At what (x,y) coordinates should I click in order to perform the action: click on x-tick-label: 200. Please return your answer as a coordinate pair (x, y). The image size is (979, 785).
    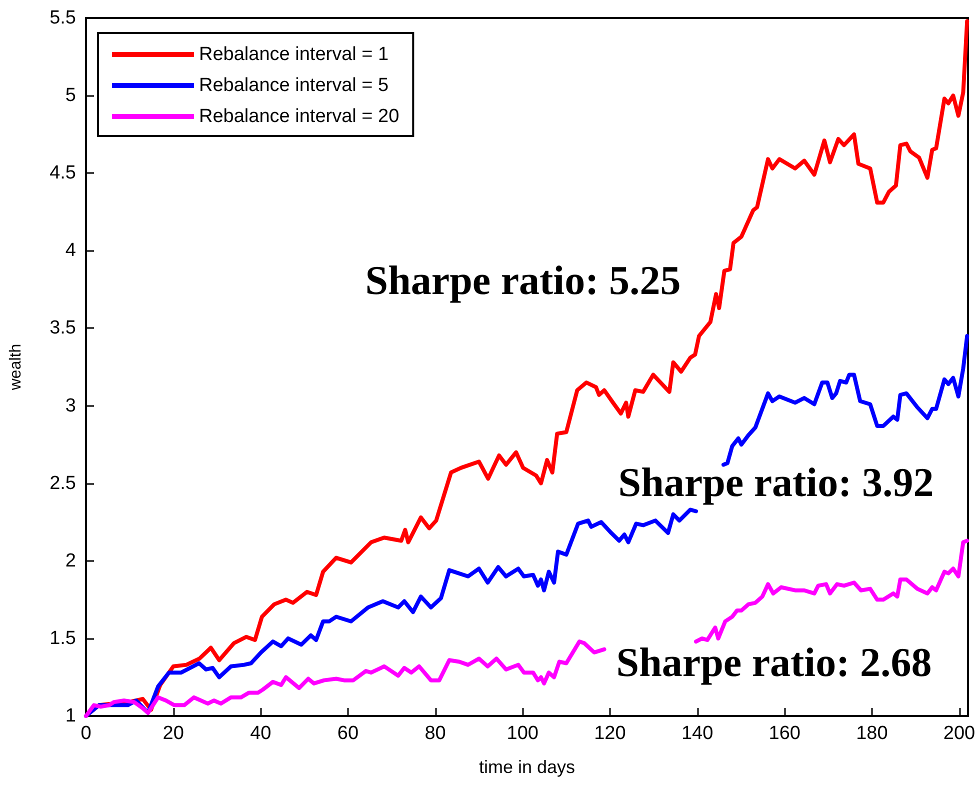
    Looking at the image, I should click on (959, 733).